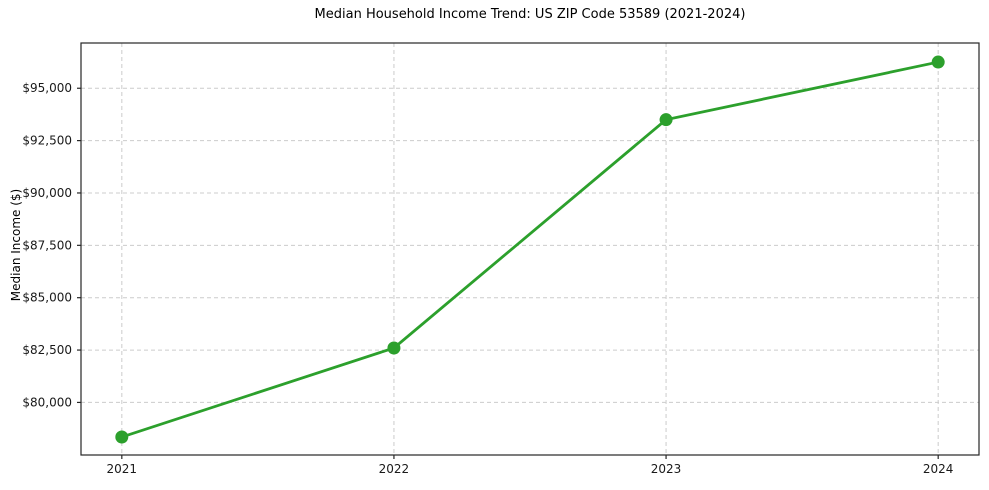 The height and width of the screenshot is (490, 989). What do you see at coordinates (122, 469) in the screenshot?
I see `x-tick-label: 2021` at bounding box center [122, 469].